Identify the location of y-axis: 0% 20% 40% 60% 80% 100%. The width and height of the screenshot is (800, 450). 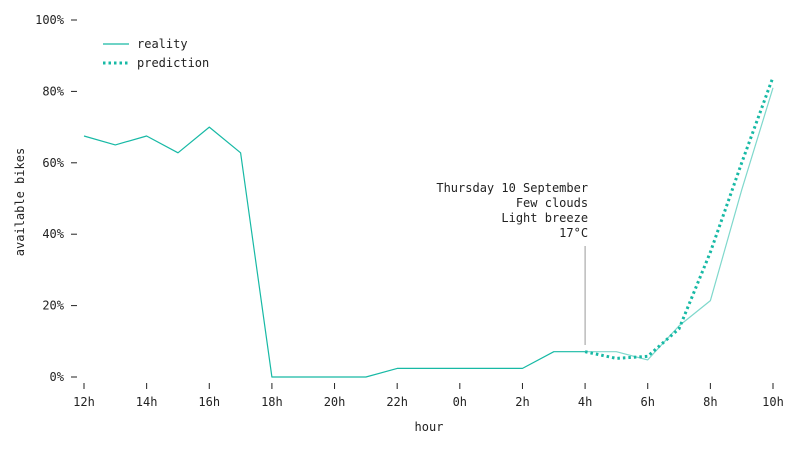
(56, 198).